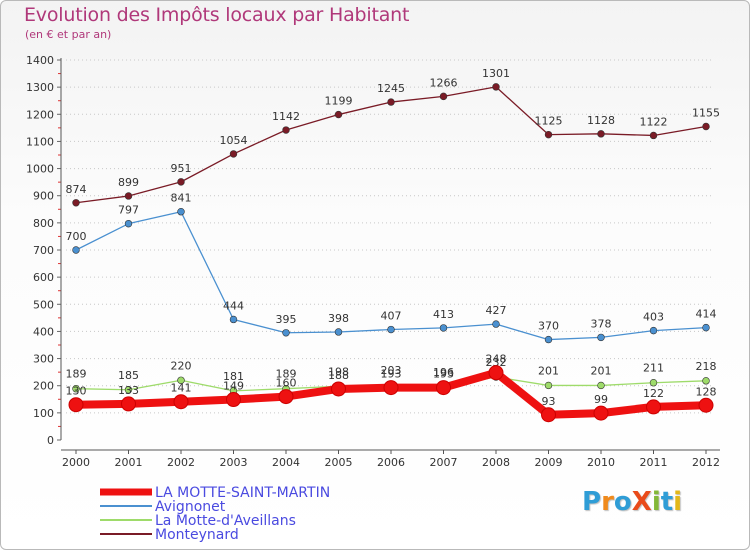 Image resolution: width=750 pixels, height=550 pixels. I want to click on data-label: 203, so click(391, 370).